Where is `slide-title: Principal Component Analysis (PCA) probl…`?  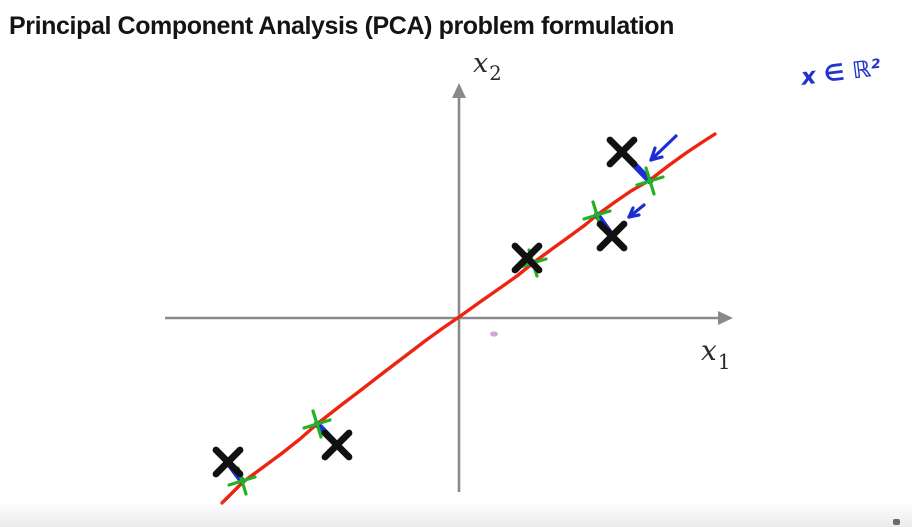 slide-title: Principal Component Analysis (PCA) probl… is located at coordinates (342, 26).